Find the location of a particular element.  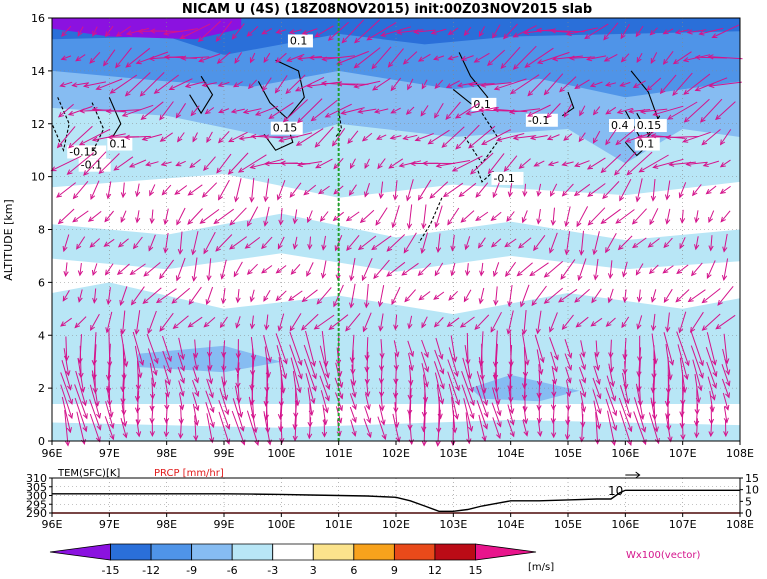

y-tick-label: 10 is located at coordinates (38, 177).